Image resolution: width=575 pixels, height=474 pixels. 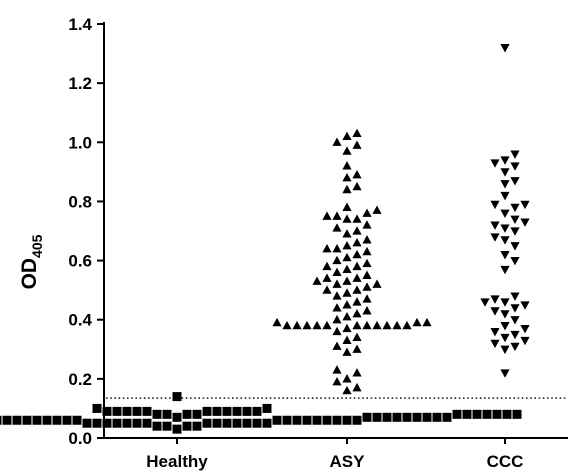 What do you see at coordinates (177, 461) in the screenshot?
I see `x-tick-label: Healthy` at bounding box center [177, 461].